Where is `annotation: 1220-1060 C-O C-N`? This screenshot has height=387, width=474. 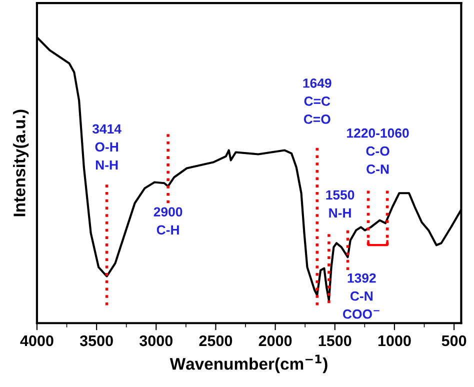
annotation: 1220-1060 C-O C-N is located at coordinates (378, 151).